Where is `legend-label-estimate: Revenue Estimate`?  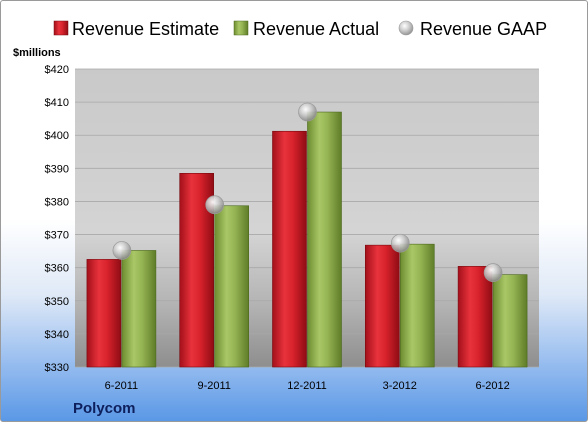 legend-label-estimate: Revenue Estimate is located at coordinates (145, 29).